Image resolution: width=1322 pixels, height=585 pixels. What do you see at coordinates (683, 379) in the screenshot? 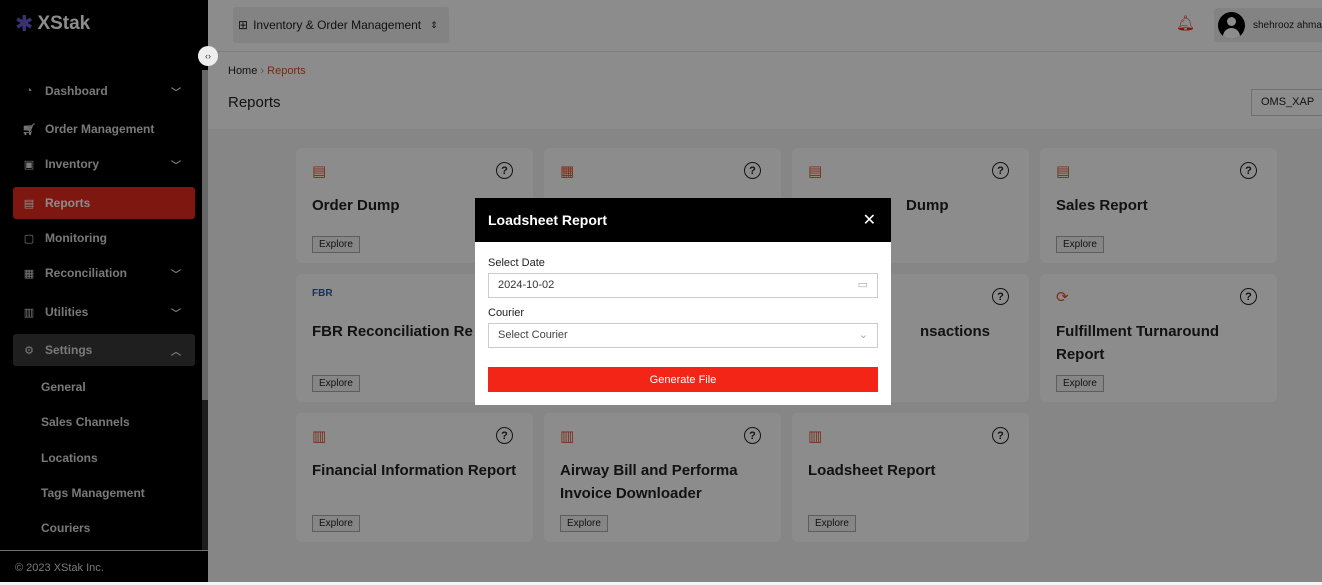
I see `generate-file-button: Generate File` at bounding box center [683, 379].